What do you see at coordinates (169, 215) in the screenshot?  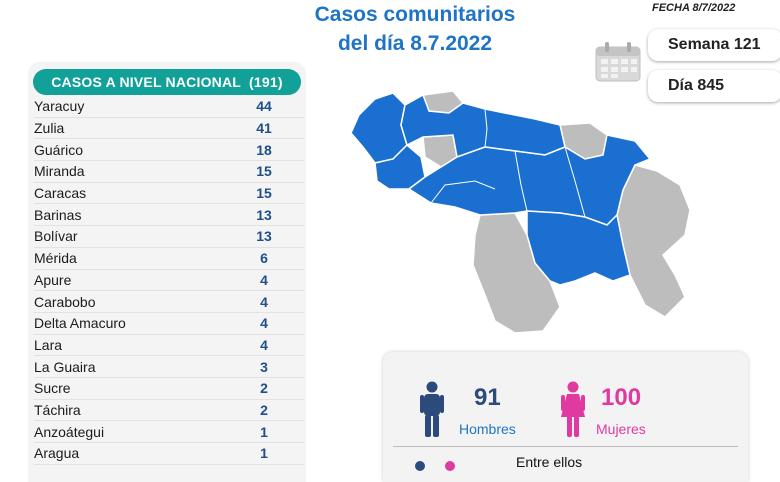 I see `table-row: Barinas 13` at bounding box center [169, 215].